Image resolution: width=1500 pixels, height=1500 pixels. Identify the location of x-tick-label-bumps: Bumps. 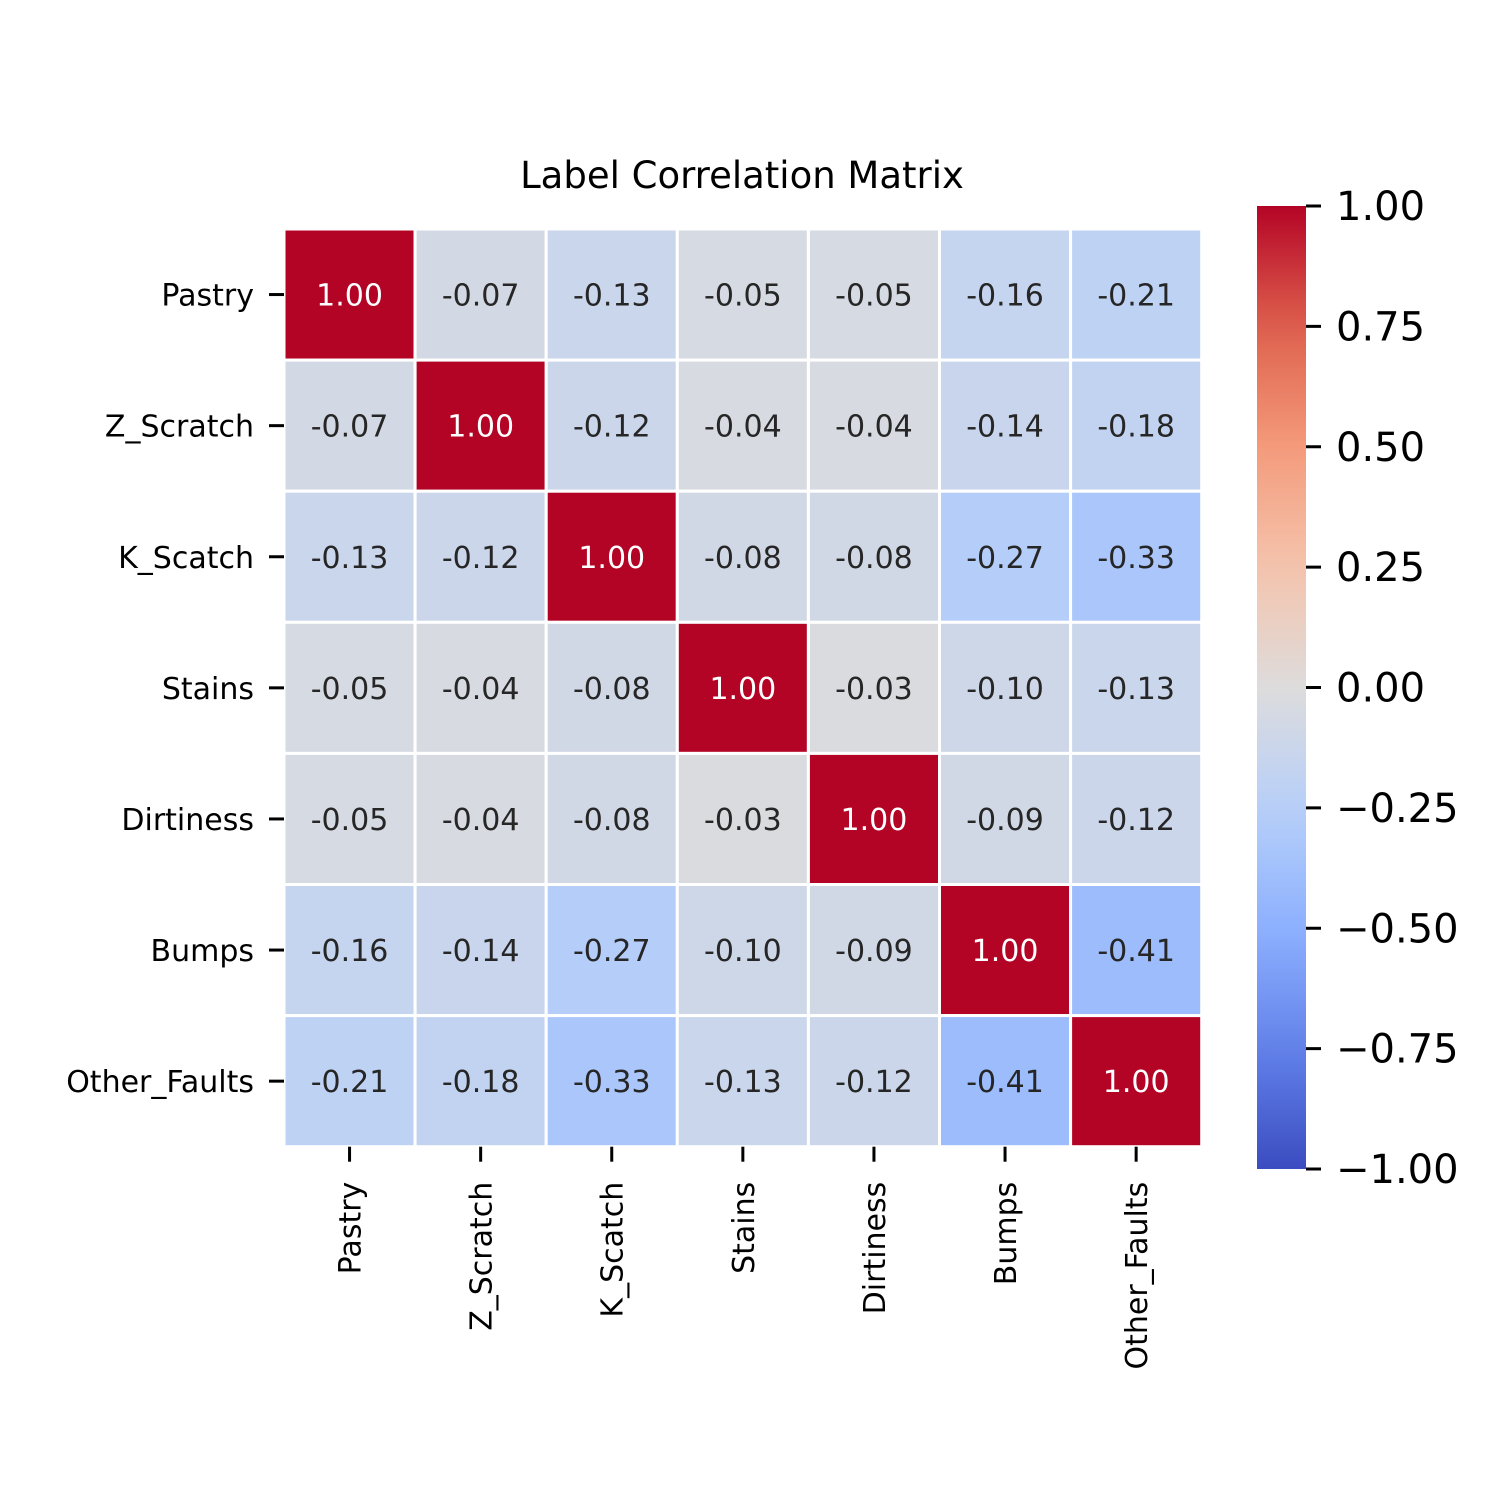
(1006, 1234).